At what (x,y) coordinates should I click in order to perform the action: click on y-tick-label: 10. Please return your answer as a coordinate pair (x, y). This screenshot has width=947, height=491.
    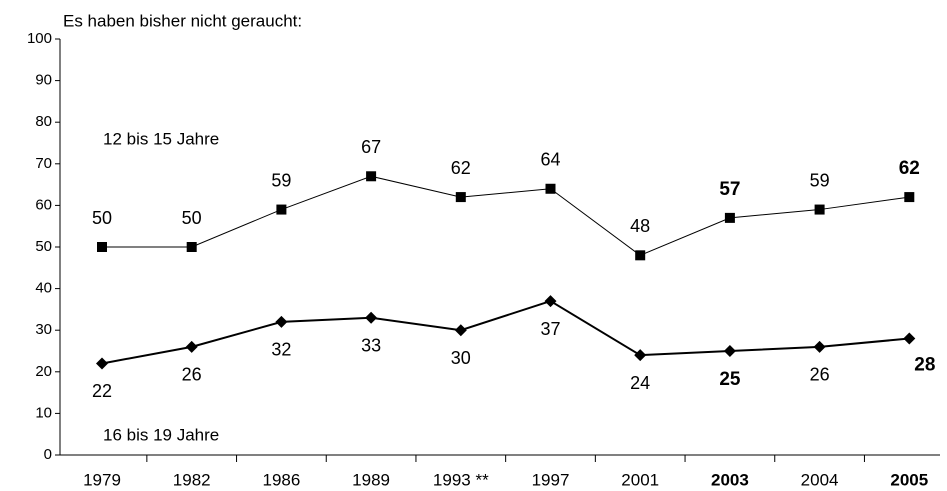
    Looking at the image, I should click on (43, 412).